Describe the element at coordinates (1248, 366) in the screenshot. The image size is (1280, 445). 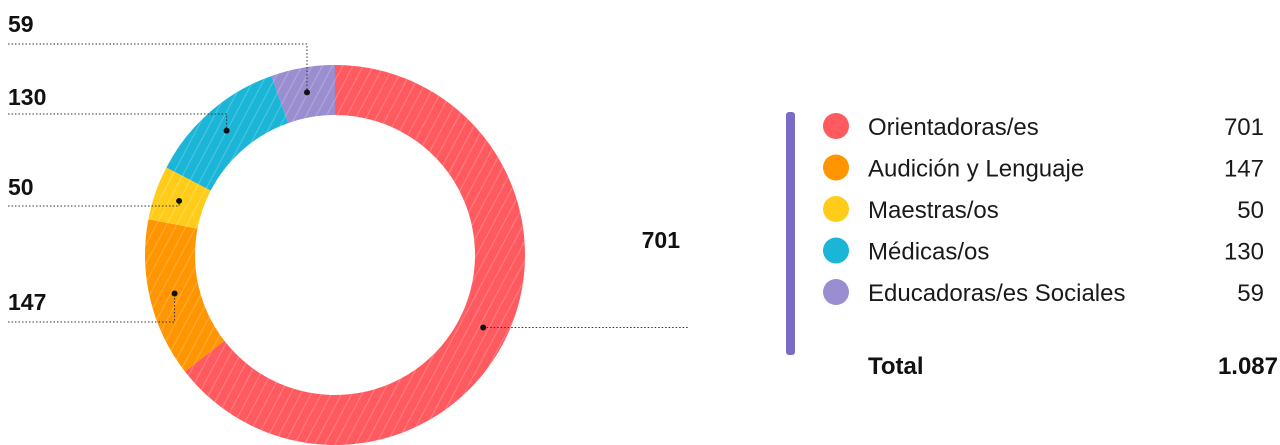
I see `legend-total-value: 1.087` at that location.